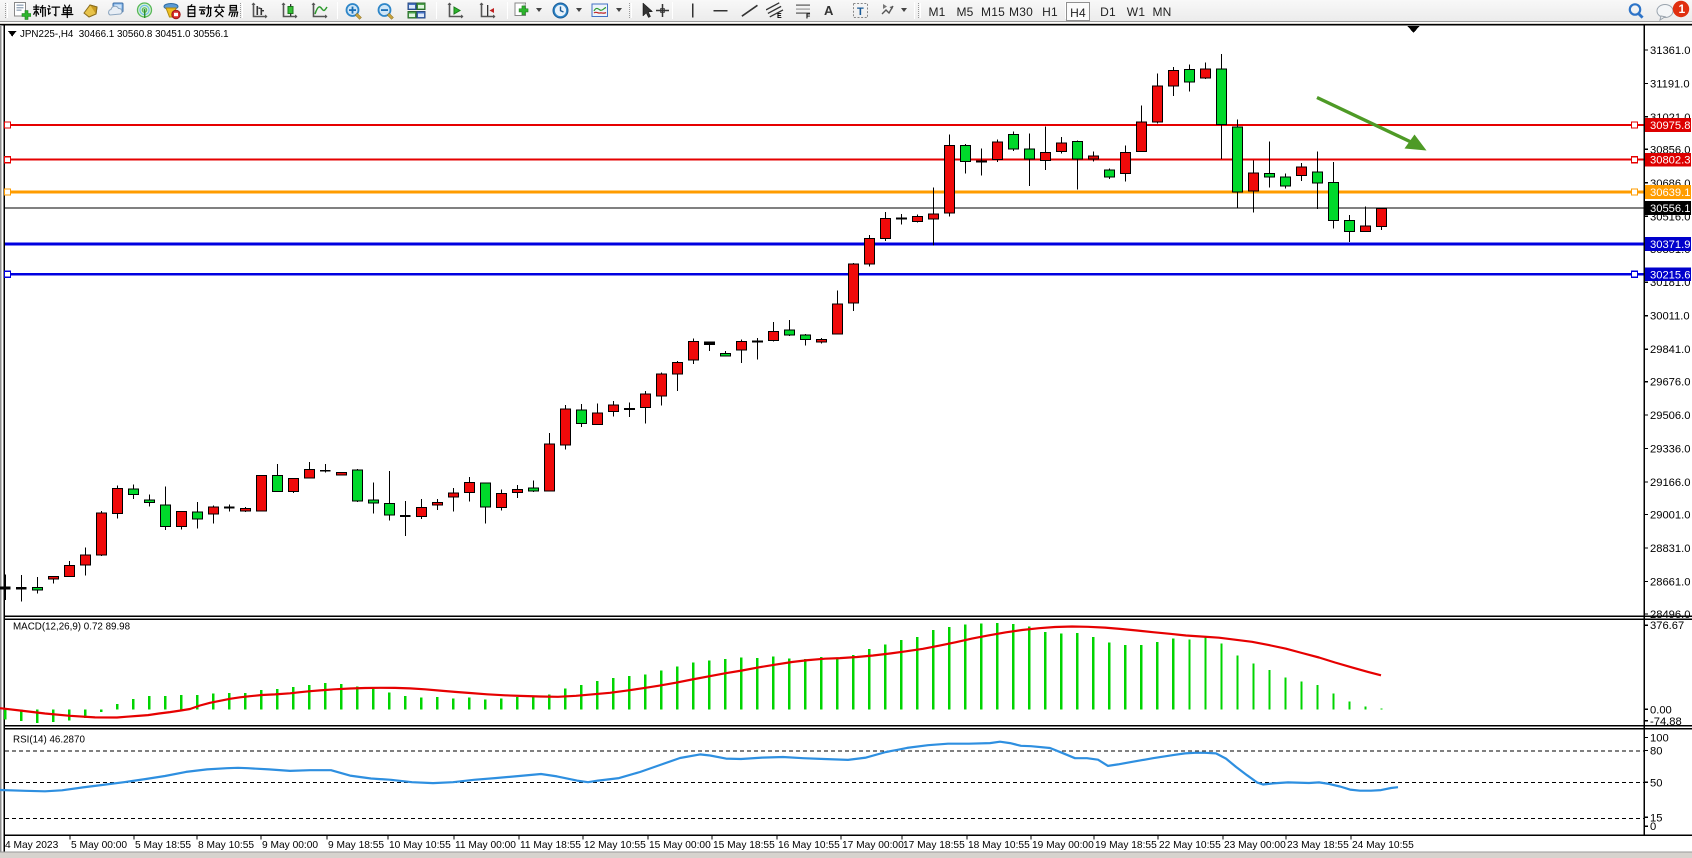  What do you see at coordinates (1682, 9) in the screenshot?
I see `svg-text: 1` at bounding box center [1682, 9].